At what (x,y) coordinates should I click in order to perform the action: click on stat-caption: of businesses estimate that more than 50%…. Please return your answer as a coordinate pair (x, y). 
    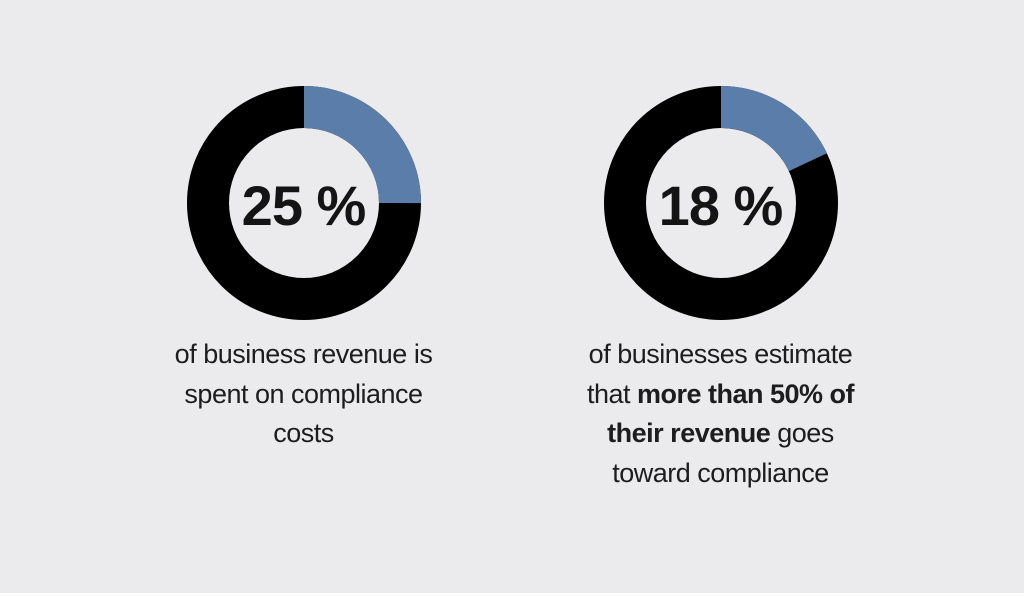
    Looking at the image, I should click on (720, 413).